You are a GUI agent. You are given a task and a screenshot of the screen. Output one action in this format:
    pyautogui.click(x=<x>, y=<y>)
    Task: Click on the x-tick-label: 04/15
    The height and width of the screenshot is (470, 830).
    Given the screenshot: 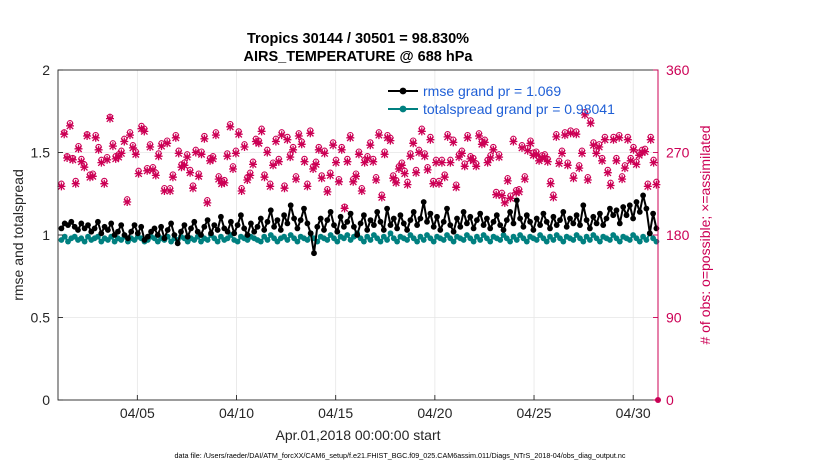 What is the action you would take?
    pyautogui.click(x=335, y=413)
    